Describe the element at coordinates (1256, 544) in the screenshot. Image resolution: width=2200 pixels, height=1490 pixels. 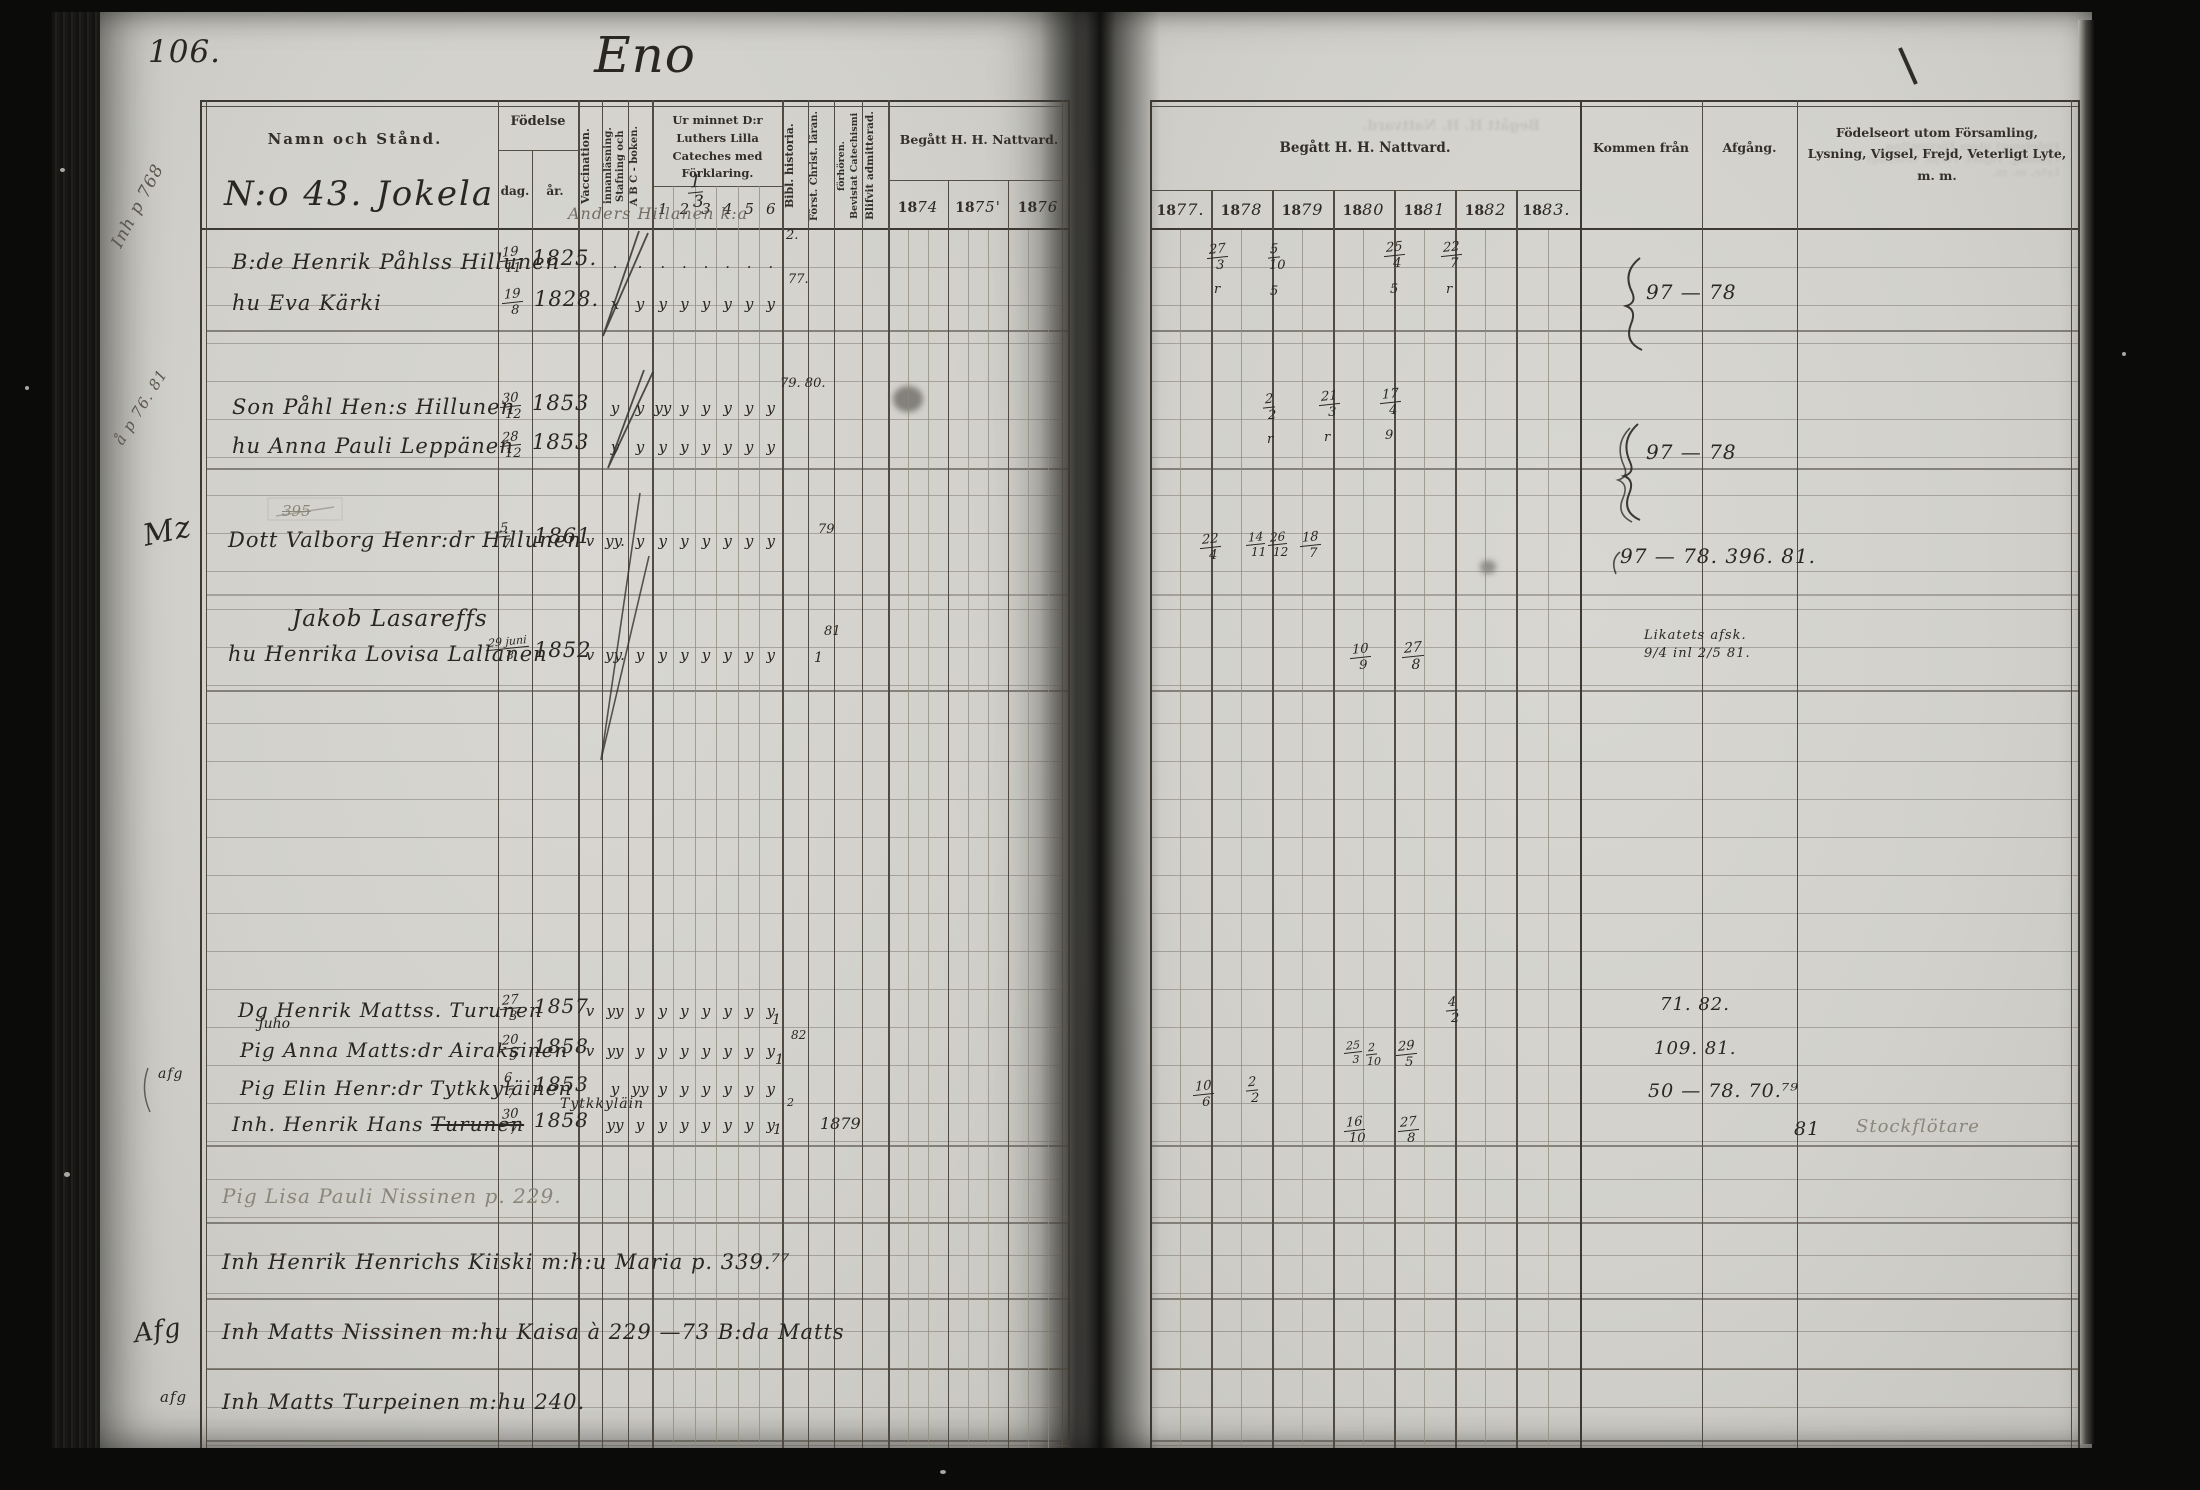
I see `communion-date: 14 11` at that location.